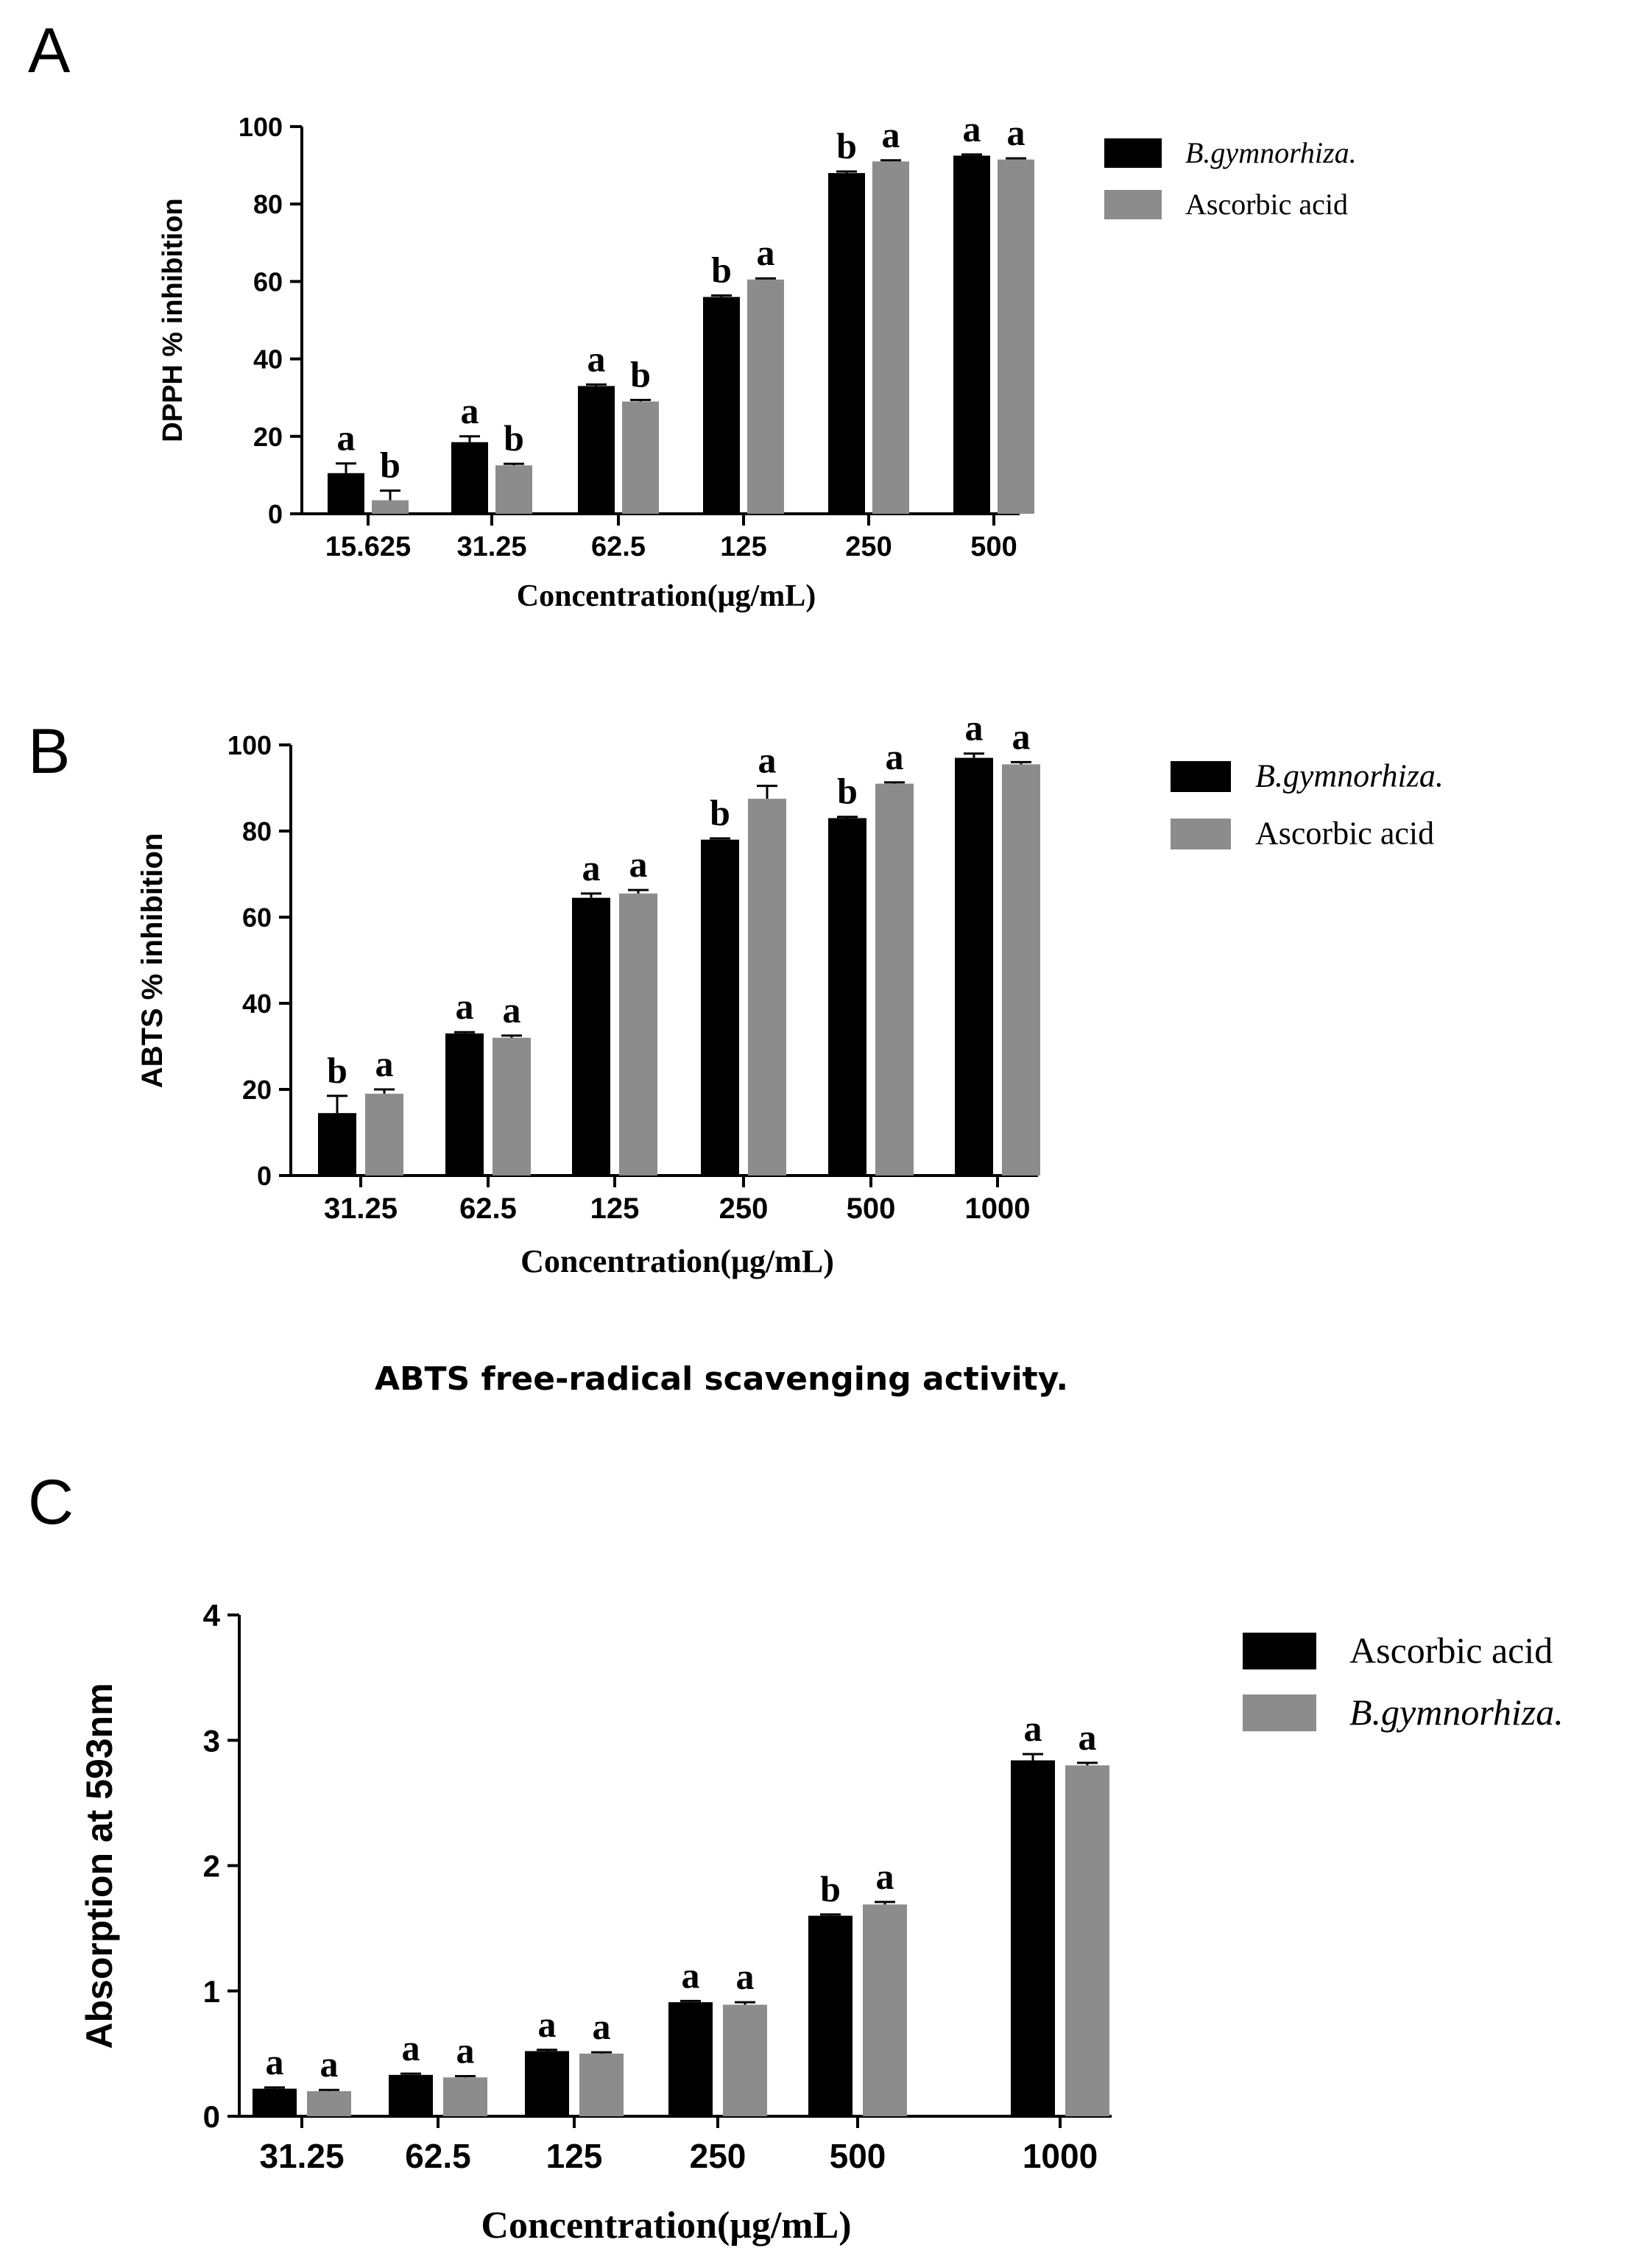 This screenshot has width=1652, height=2262. I want to click on y-tick-label: 3, so click(211, 1740).